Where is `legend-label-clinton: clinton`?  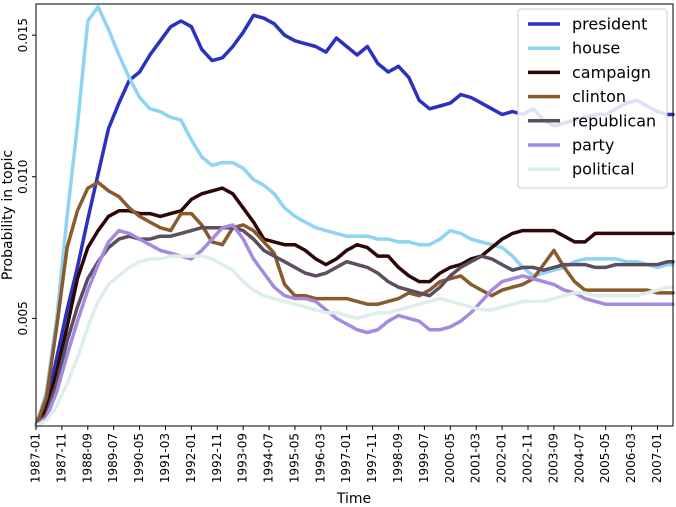
legend-label-clinton: clinton is located at coordinates (599, 96).